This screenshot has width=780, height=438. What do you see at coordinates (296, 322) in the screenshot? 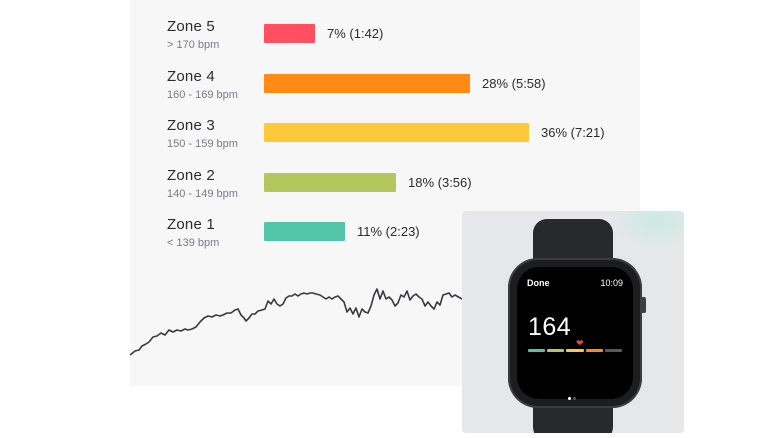
I see `heart-rate-graph` at bounding box center [296, 322].